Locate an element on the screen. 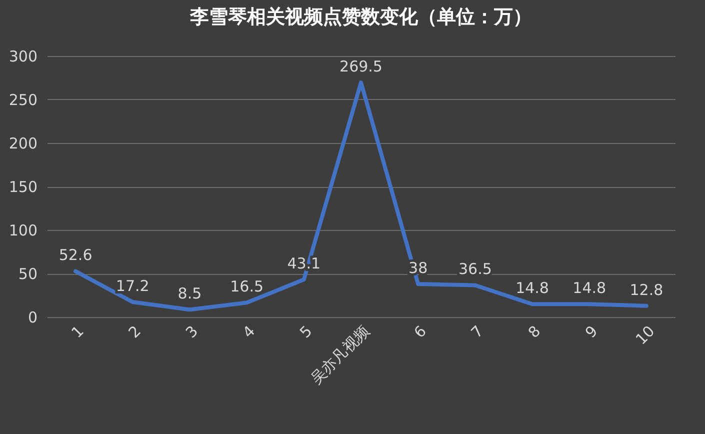 Image resolution: width=705 pixels, height=434 pixels. y-tick-label: 300 is located at coordinates (23, 57).